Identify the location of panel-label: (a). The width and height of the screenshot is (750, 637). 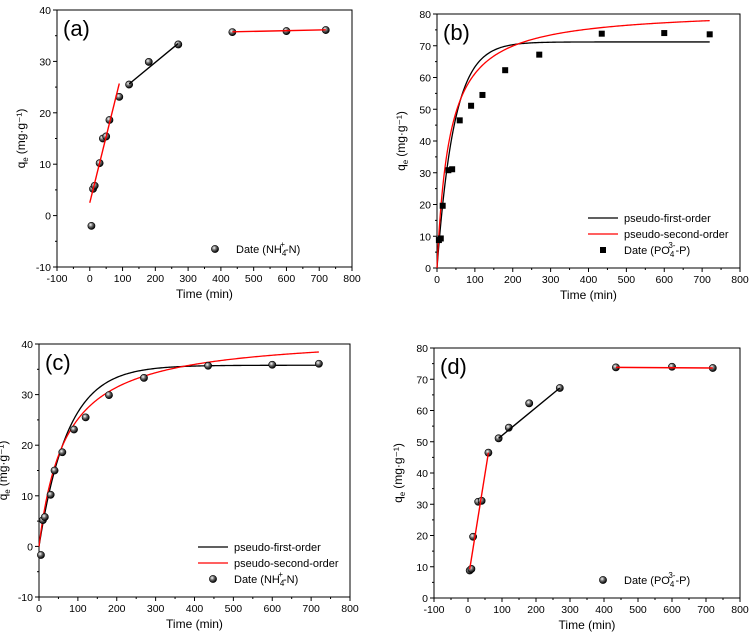
(76, 28).